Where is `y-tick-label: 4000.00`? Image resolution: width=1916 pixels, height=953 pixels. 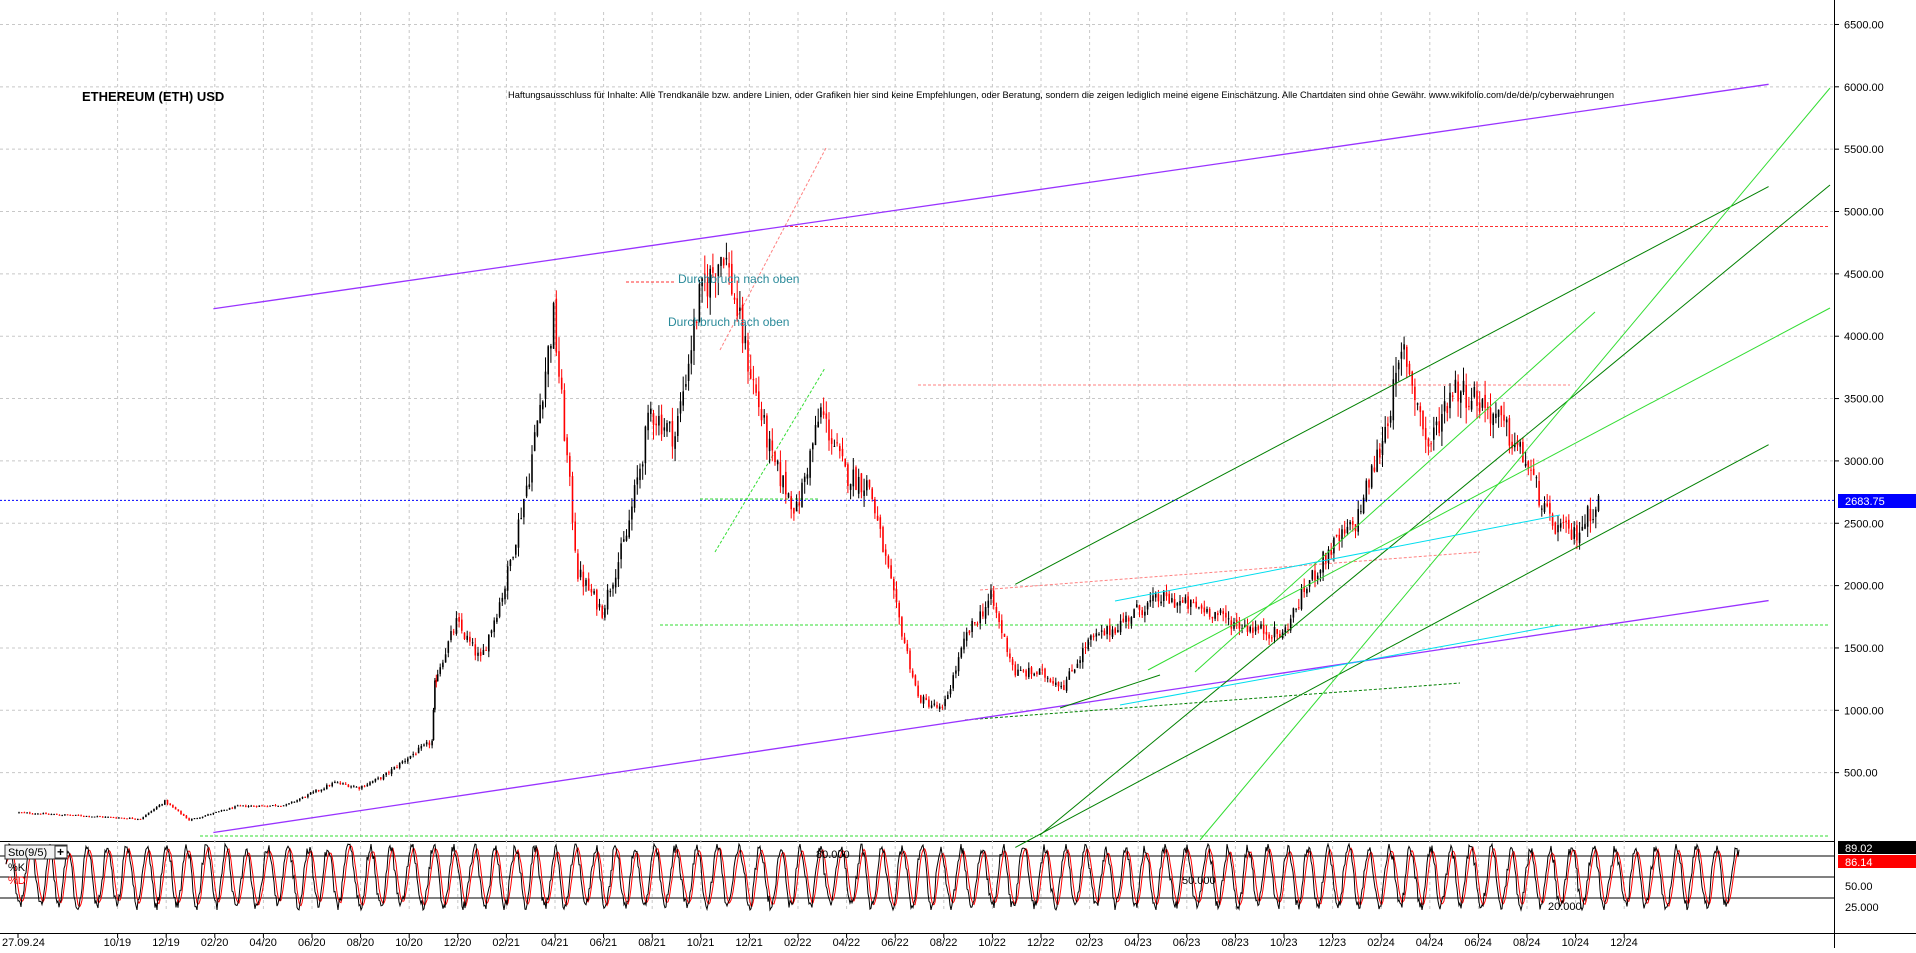
y-tick-label: 4000.00 is located at coordinates (1864, 337).